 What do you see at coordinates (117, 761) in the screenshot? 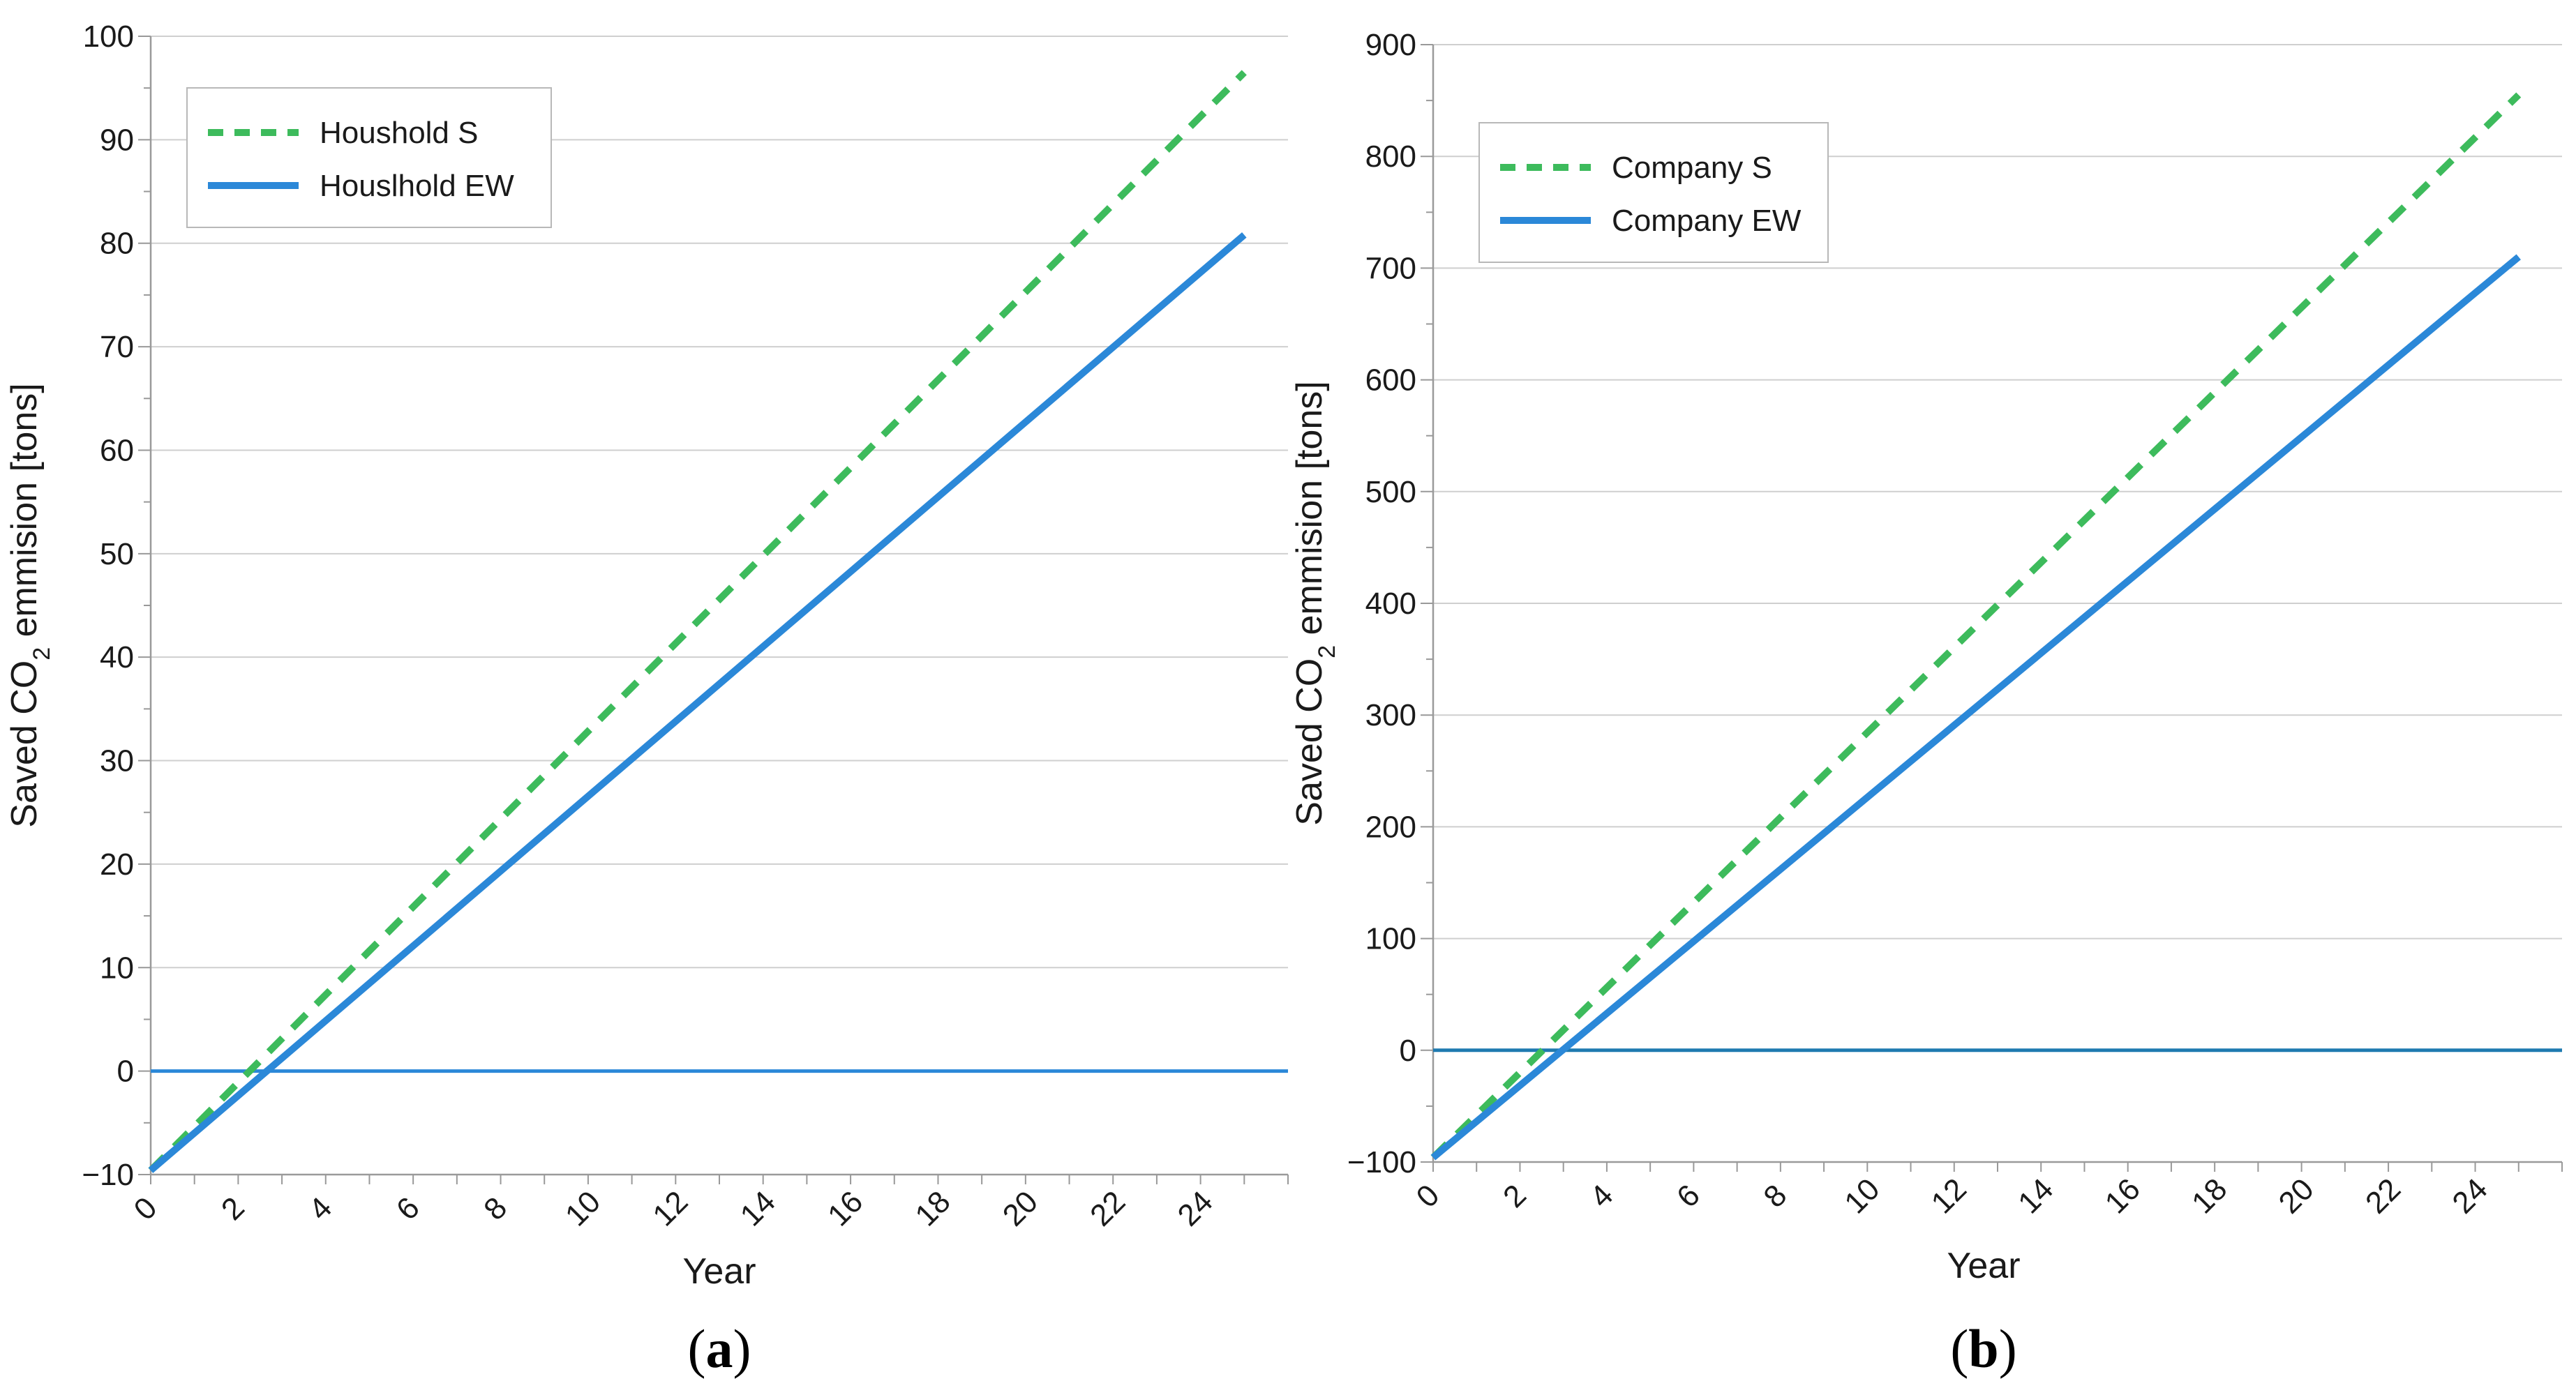
I see `y-tick-label: 30` at bounding box center [117, 761].